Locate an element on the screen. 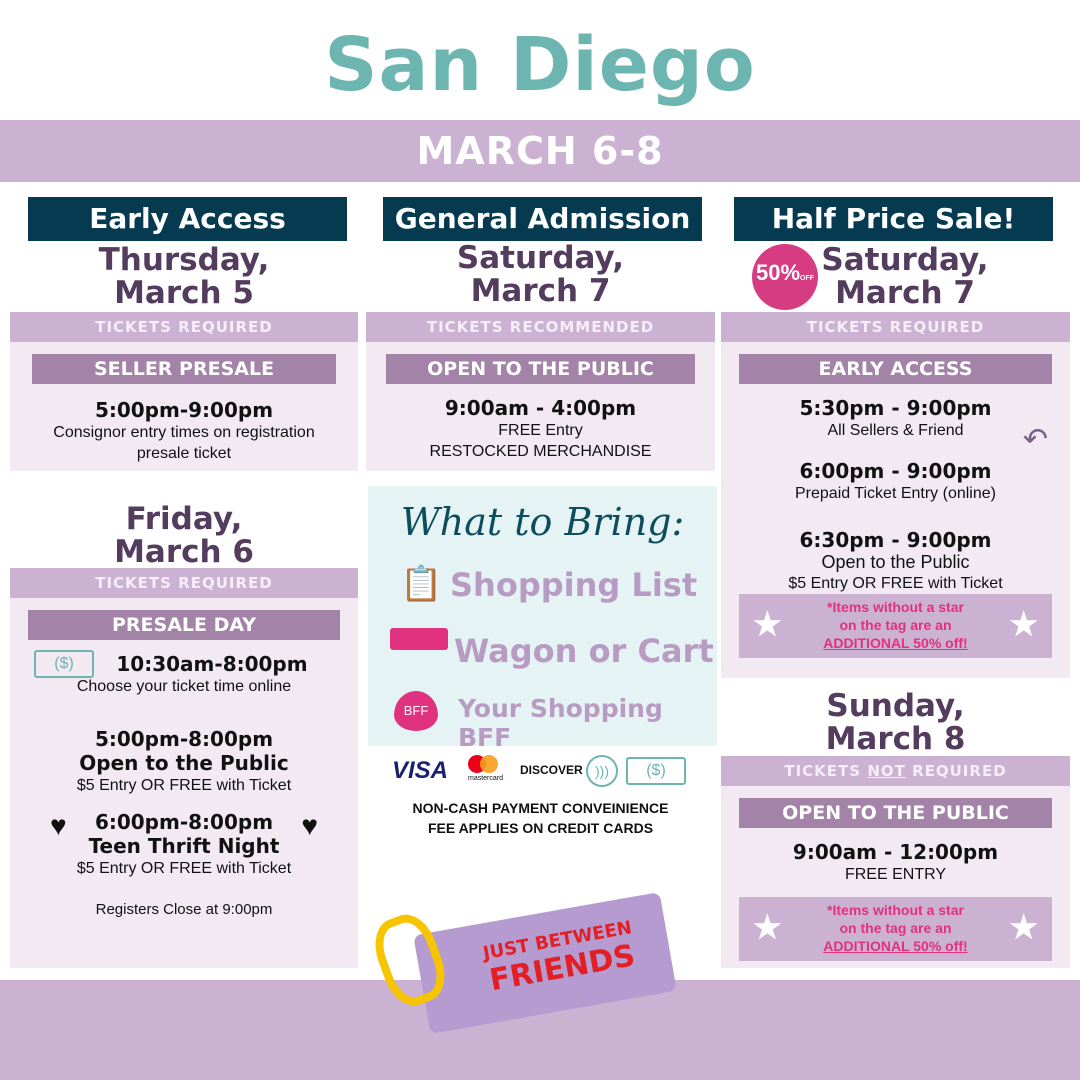 This screenshot has height=1080, width=1080. time: 9:00am - 4:00pm is located at coordinates (540, 408).